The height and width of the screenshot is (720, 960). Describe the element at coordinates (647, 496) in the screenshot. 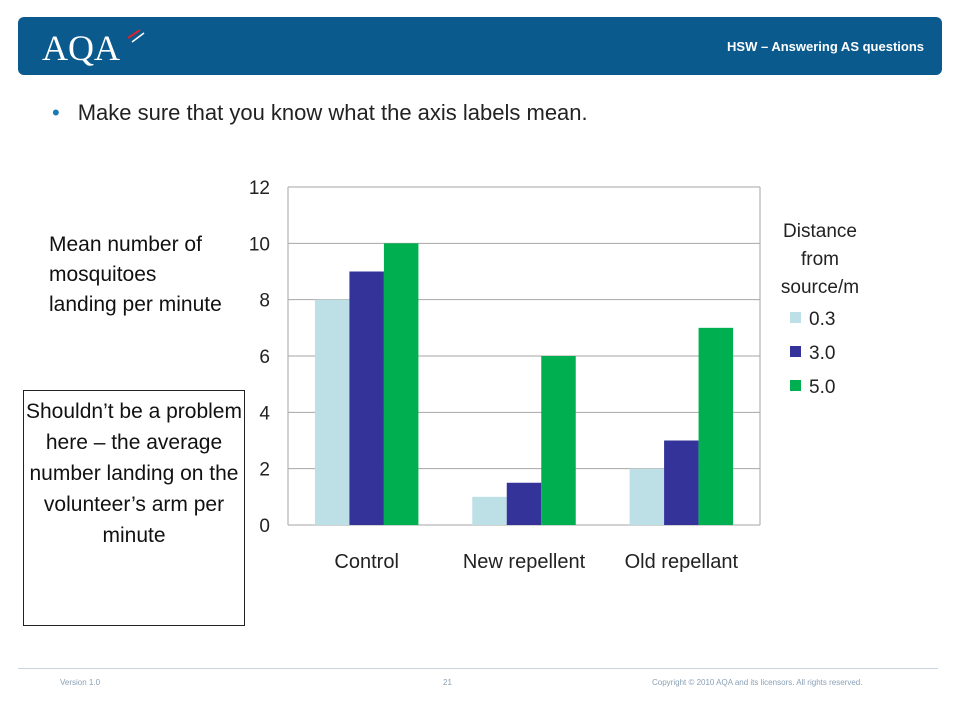

I see `bar-old-repellant-0.3` at that location.